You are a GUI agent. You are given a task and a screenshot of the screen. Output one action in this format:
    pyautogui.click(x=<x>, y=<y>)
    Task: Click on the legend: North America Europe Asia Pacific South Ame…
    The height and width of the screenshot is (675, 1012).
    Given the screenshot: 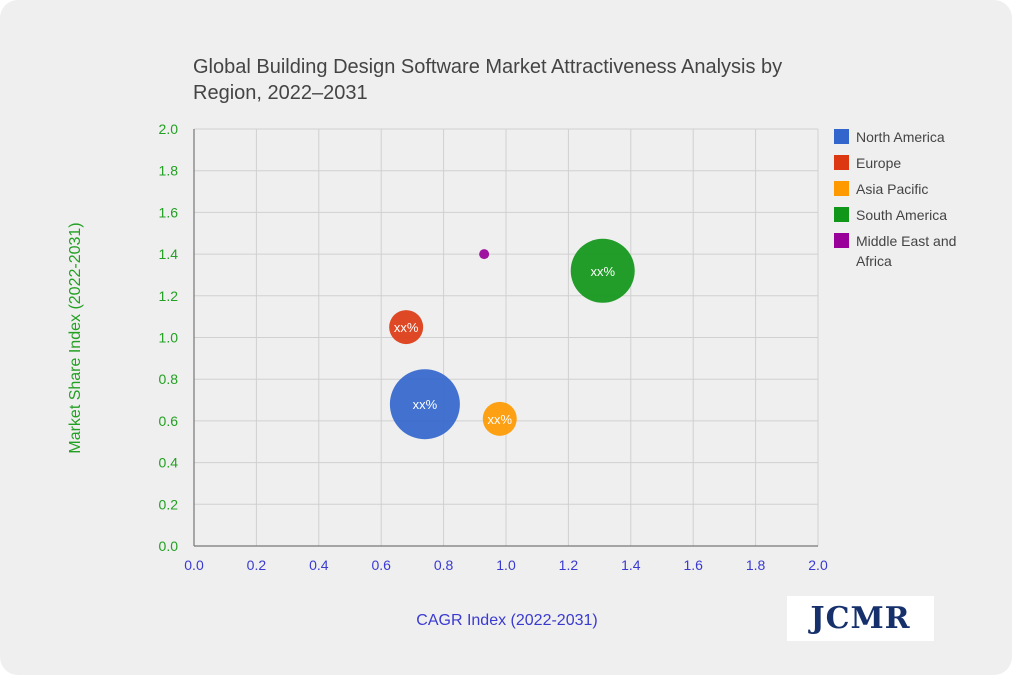 What is the action you would take?
    pyautogui.click(x=919, y=202)
    